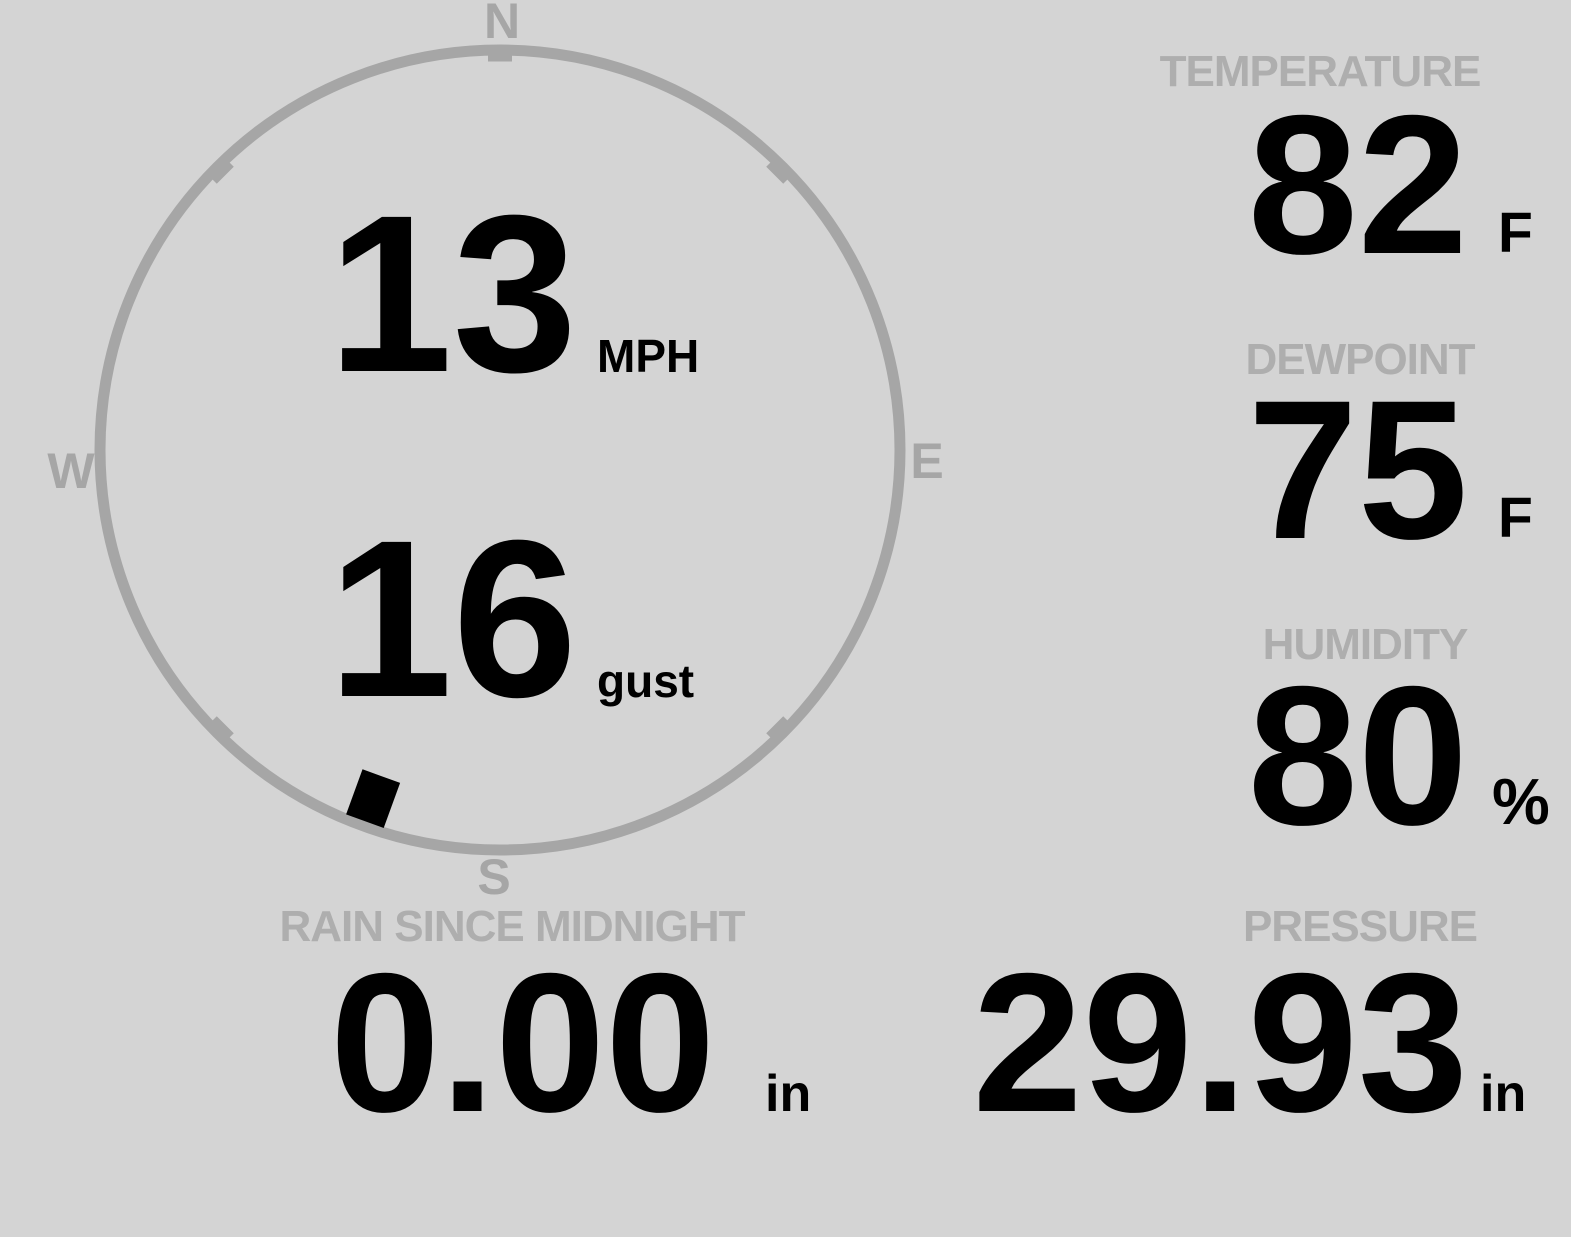 The height and width of the screenshot is (1237, 1571). I want to click on pressure-value: 29.93, so click(1220, 1042).